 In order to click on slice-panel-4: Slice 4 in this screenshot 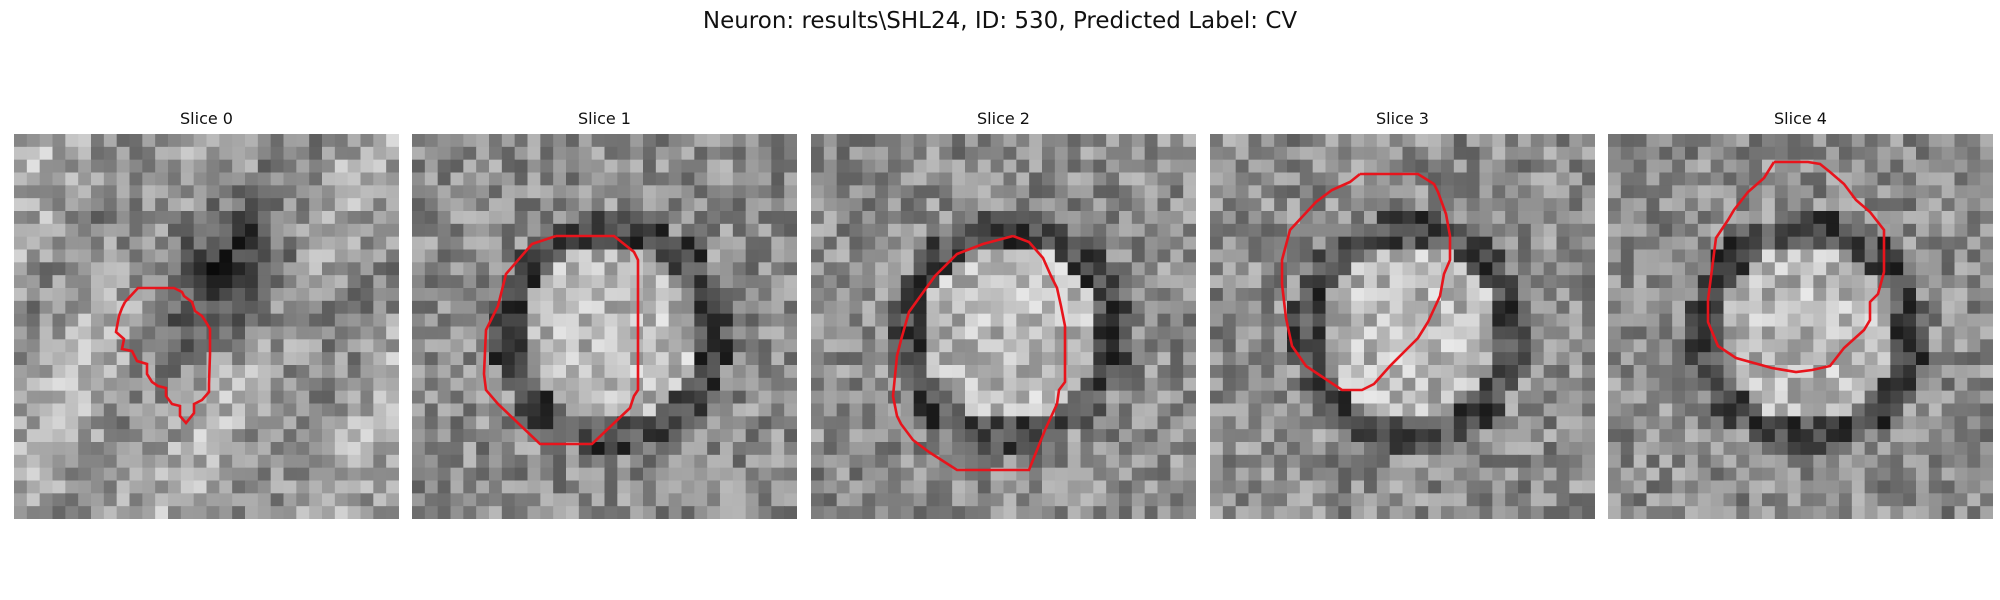, I will do `click(1800, 313)`.